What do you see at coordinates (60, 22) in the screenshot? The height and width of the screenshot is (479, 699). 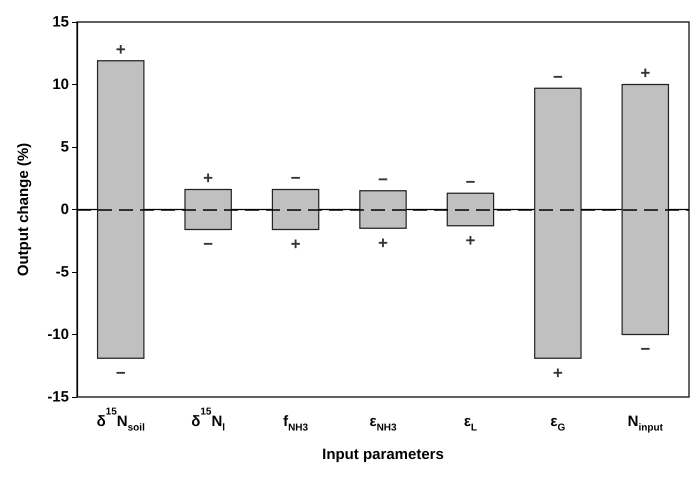 I see `y-tick-label: 15` at bounding box center [60, 22].